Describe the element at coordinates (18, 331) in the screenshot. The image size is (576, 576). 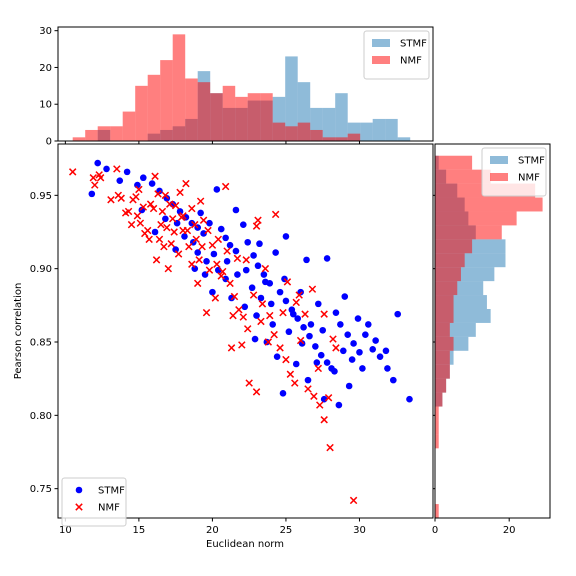
I see `y-axis-label: Pearson correlation` at that location.